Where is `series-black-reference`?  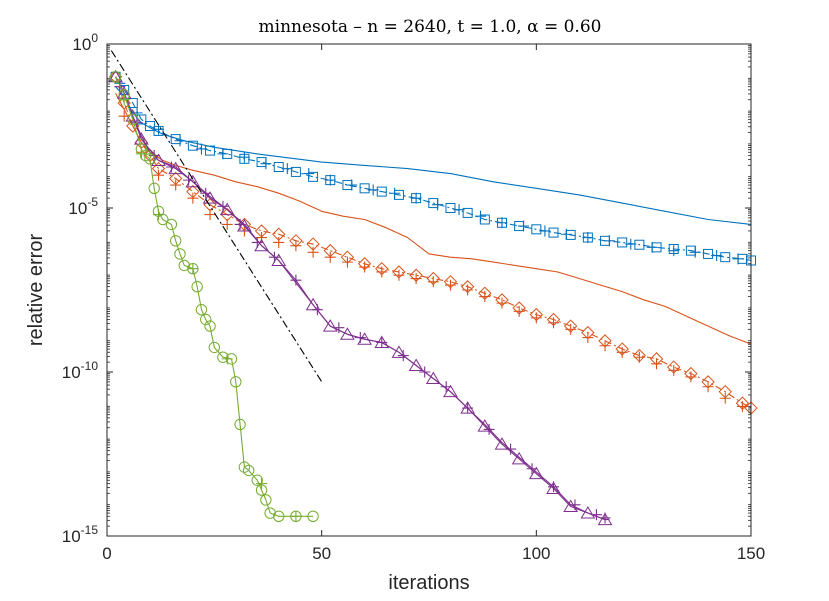 series-black-reference is located at coordinates (216, 216).